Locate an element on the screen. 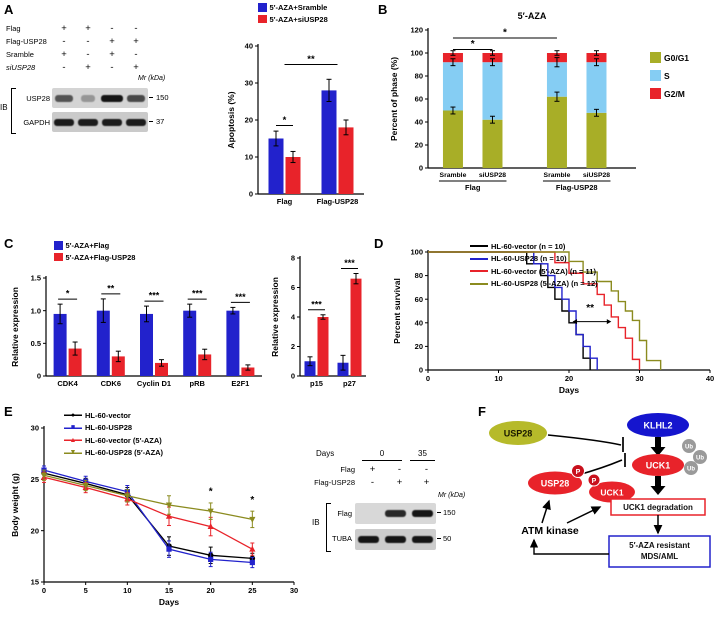 The image size is (726, 622). legend-item: ▲ HL-60-vector (5′-AZA) is located at coordinates (113, 440).